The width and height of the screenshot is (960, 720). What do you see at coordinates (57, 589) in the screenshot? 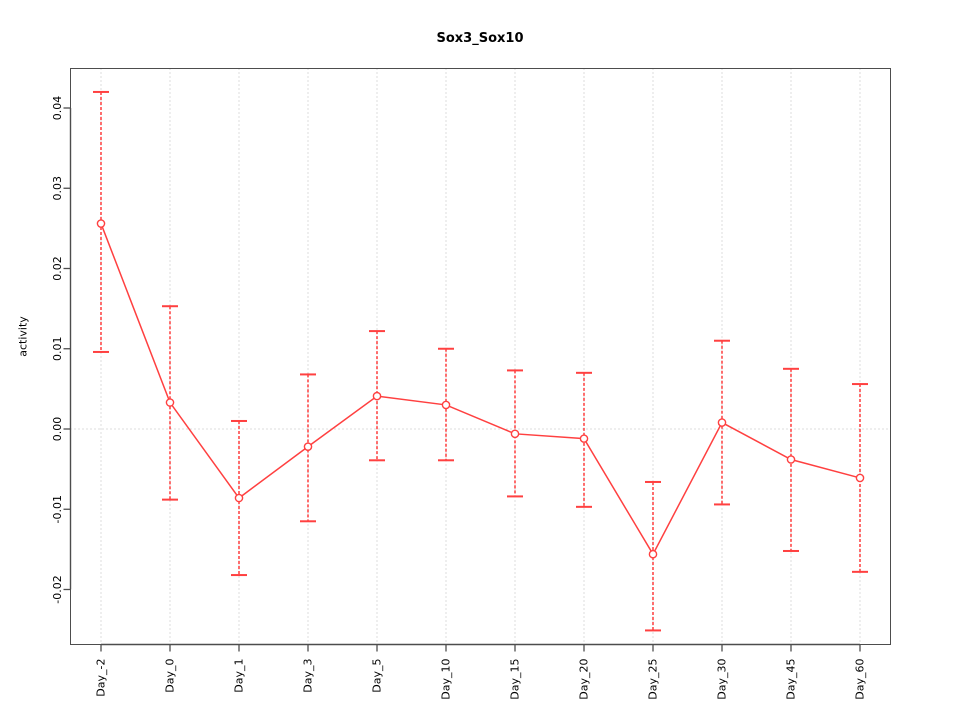
I see `y-axis-tick-label: -0.02` at bounding box center [57, 589].